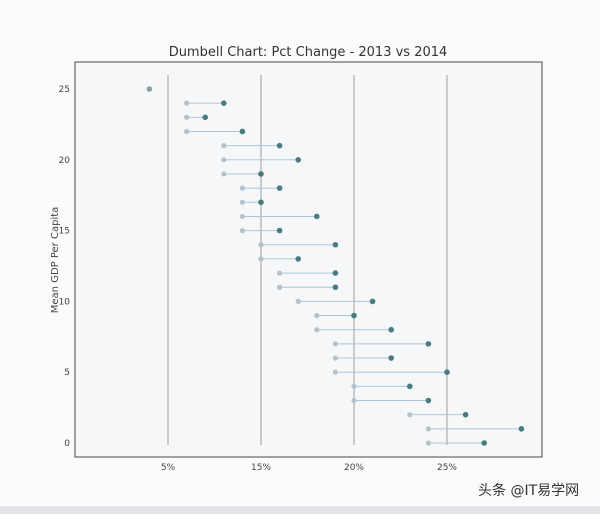  Describe the element at coordinates (64, 232) in the screenshot. I see `y-tick-label: 15` at that location.